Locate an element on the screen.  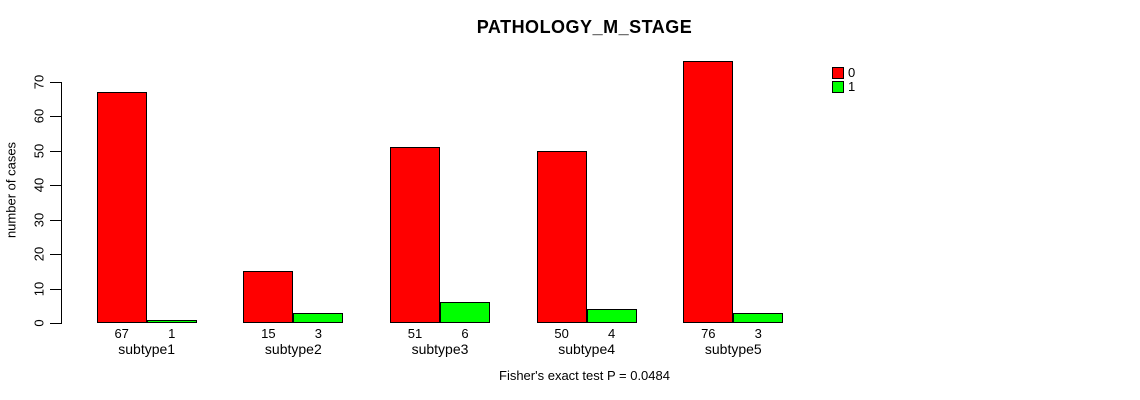
bar-value-subtype3-series1: 6 is located at coordinates (465, 333).